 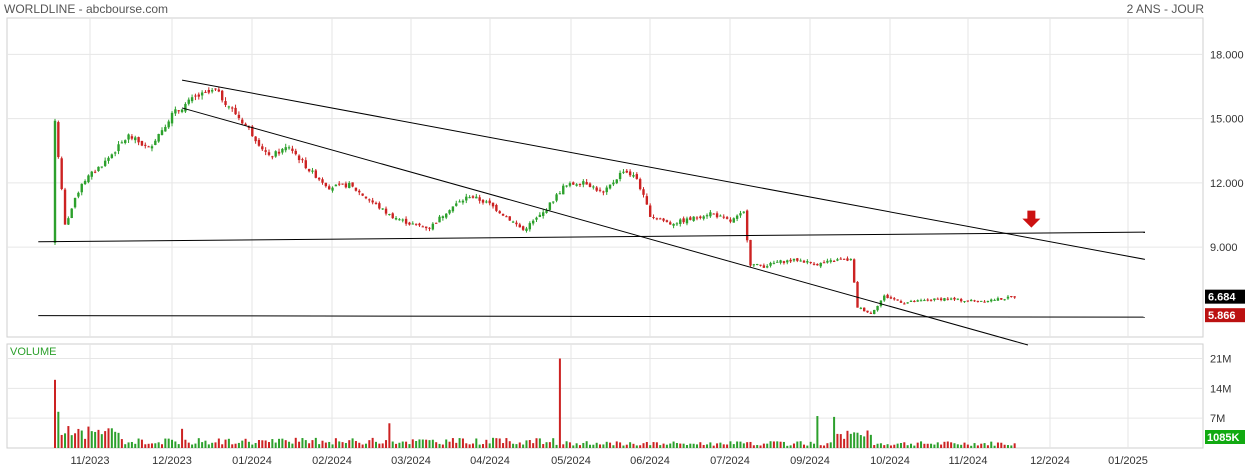 What do you see at coordinates (890, 461) in the screenshot?
I see `x-tick-label: 10/2024` at bounding box center [890, 461].